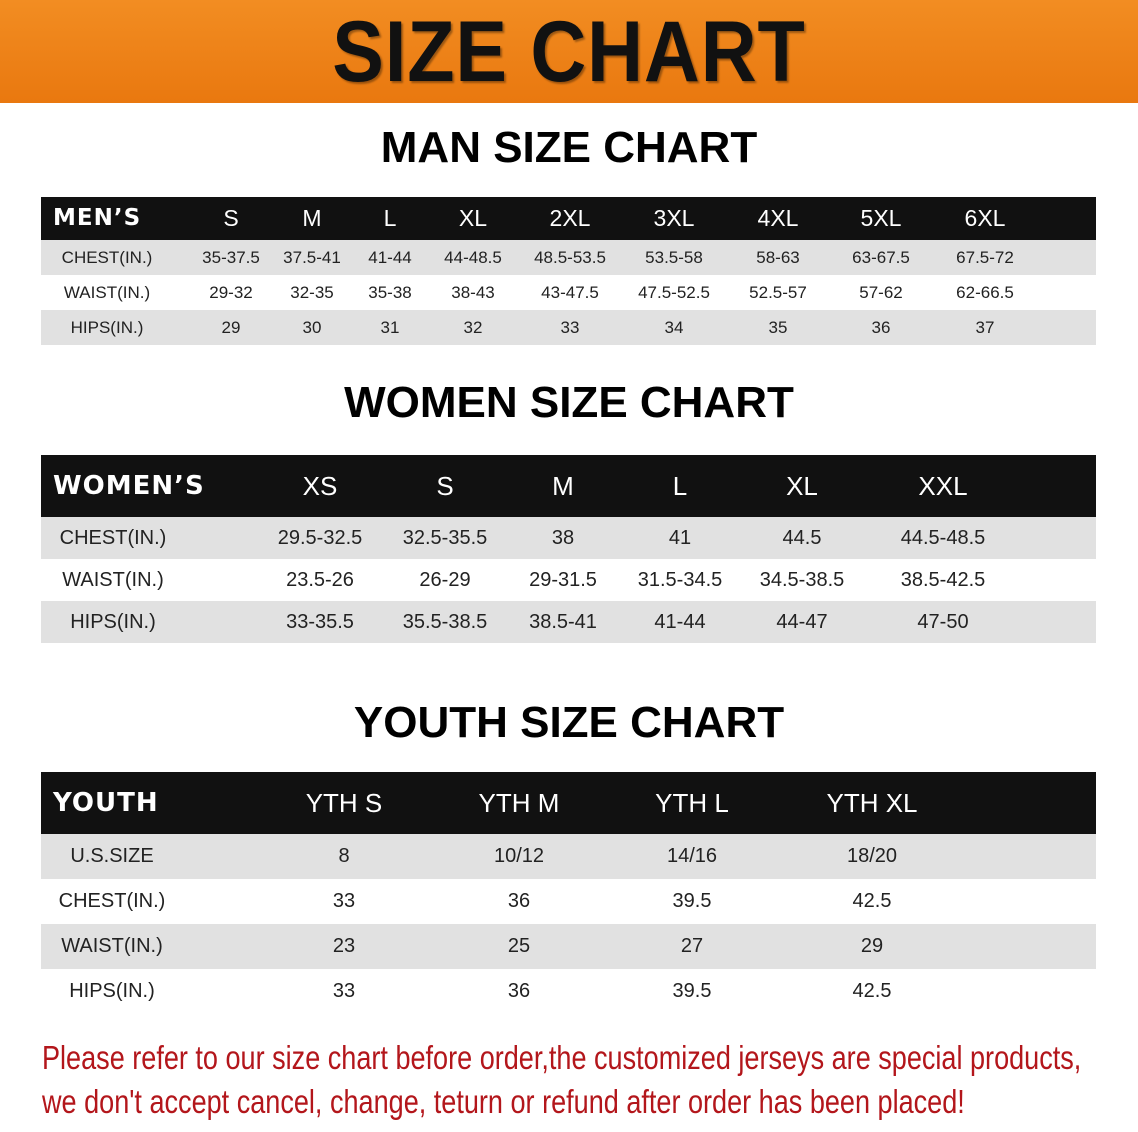 Image resolution: width=1138 pixels, height=1132 pixels. I want to click on header-label: WOMEN’S, so click(129, 486).